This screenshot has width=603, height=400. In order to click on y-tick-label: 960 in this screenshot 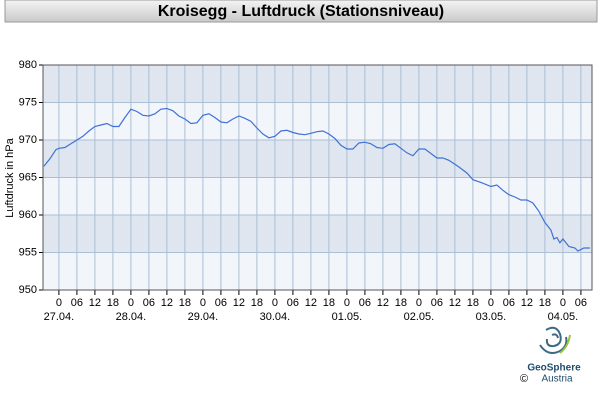, I will do `click(28, 215)`.